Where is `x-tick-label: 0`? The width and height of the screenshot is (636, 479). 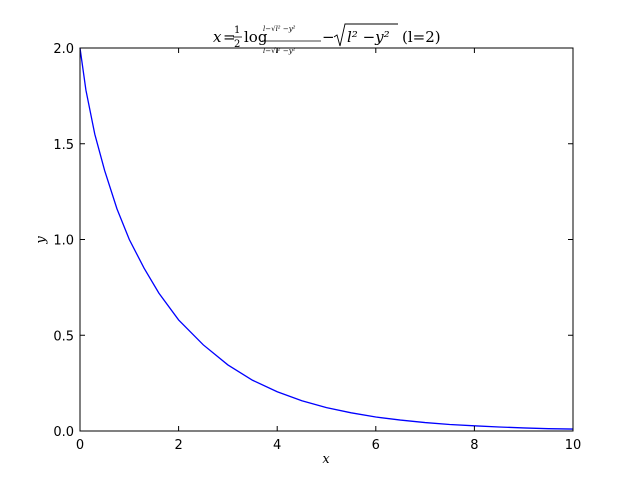 x-tick-label: 0 is located at coordinates (80, 445).